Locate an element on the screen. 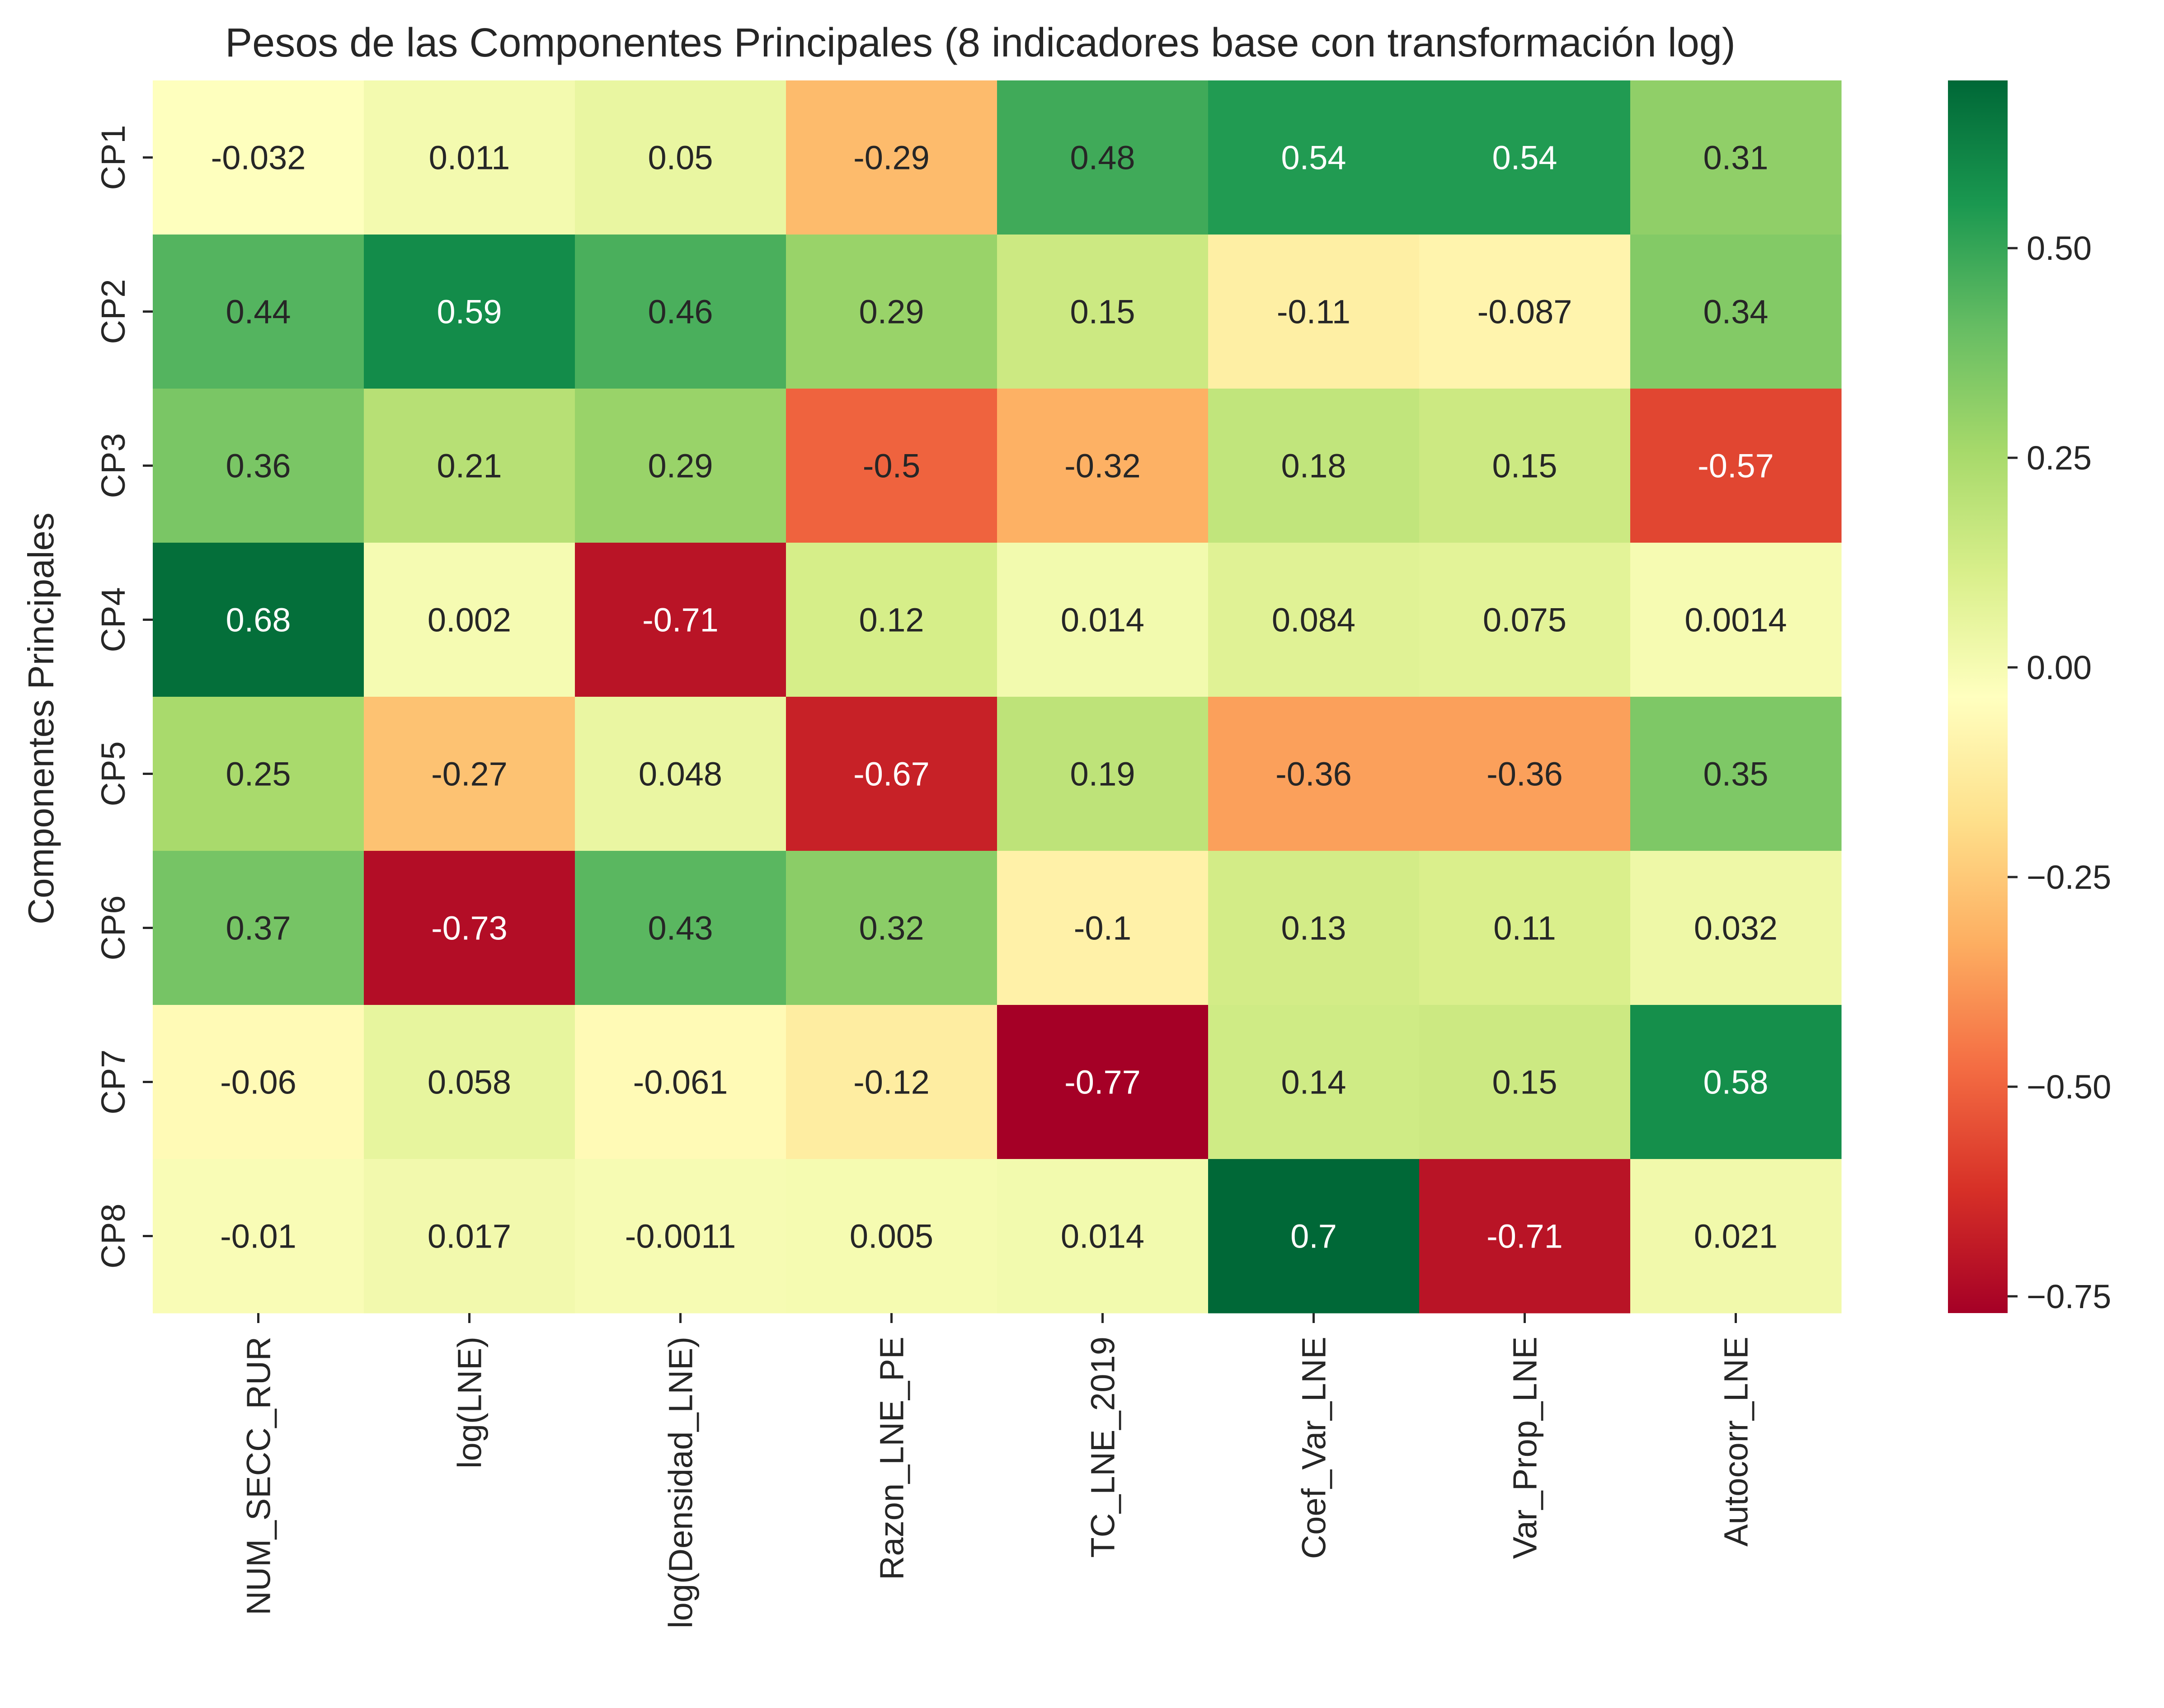 The height and width of the screenshot is (1708, 2164). colorbar-tick-label: −0.75 is located at coordinates (2069, 1296).